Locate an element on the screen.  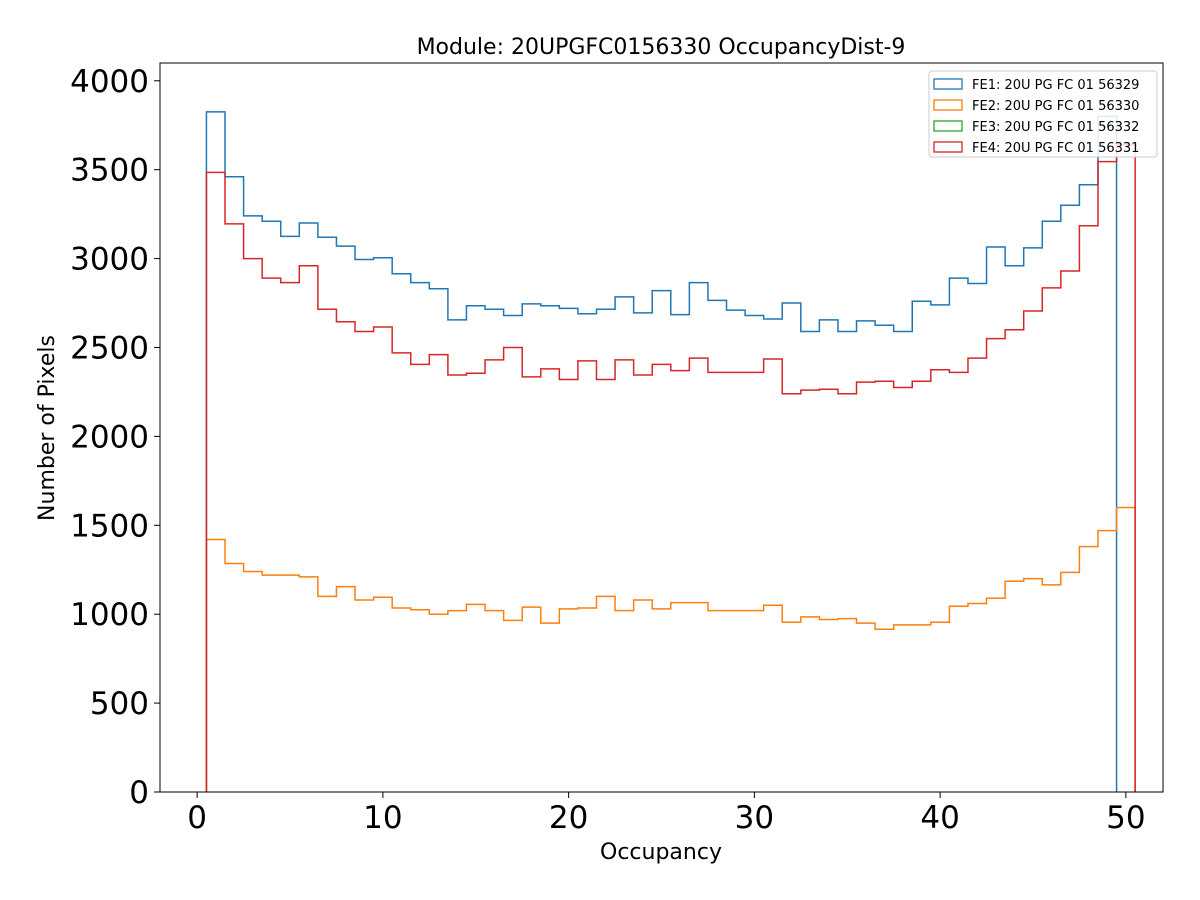
legend-swatch-fe1 is located at coordinates (948, 84).